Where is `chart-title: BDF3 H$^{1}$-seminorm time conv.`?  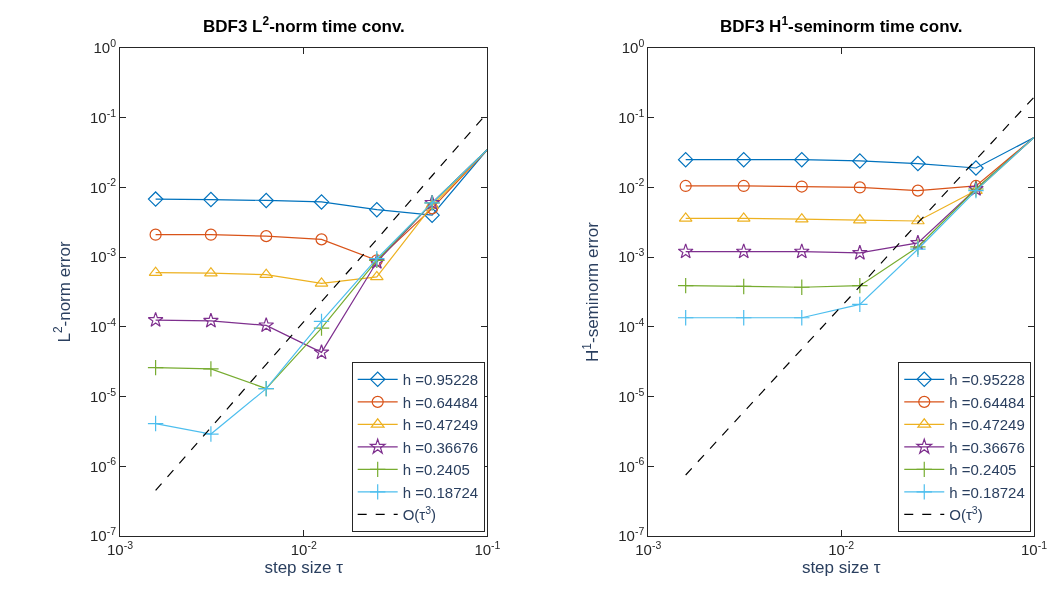
chart-title: BDF3 H$^{1}$-seminorm time conv. is located at coordinates (841, 25).